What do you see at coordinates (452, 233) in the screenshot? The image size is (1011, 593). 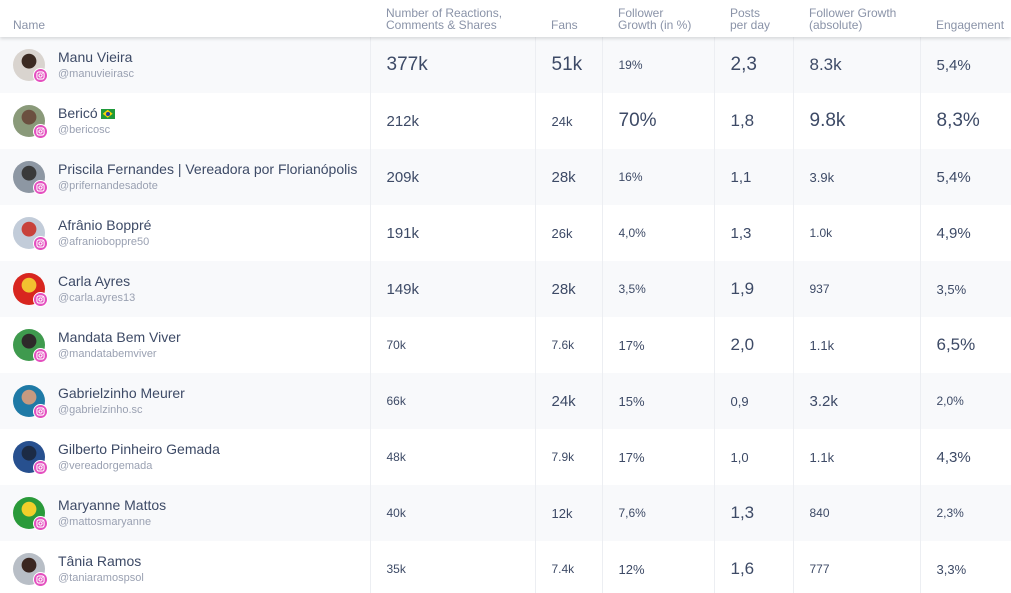 I see `reactions-value: 191k` at bounding box center [452, 233].